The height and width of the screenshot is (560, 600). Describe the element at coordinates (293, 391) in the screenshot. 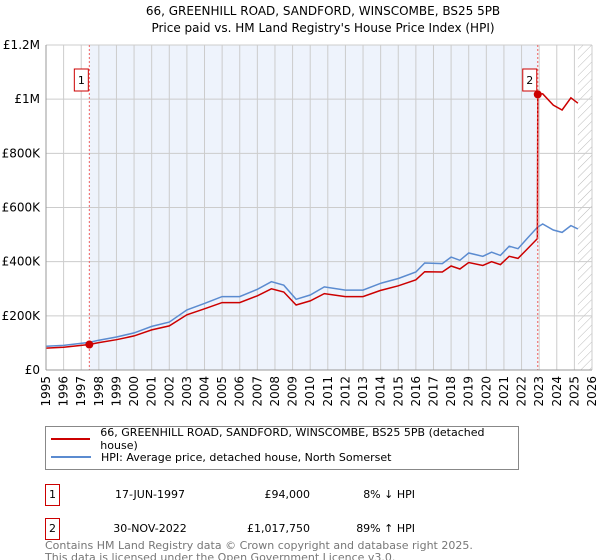

I see `x-tick-label: 2009` at that location.